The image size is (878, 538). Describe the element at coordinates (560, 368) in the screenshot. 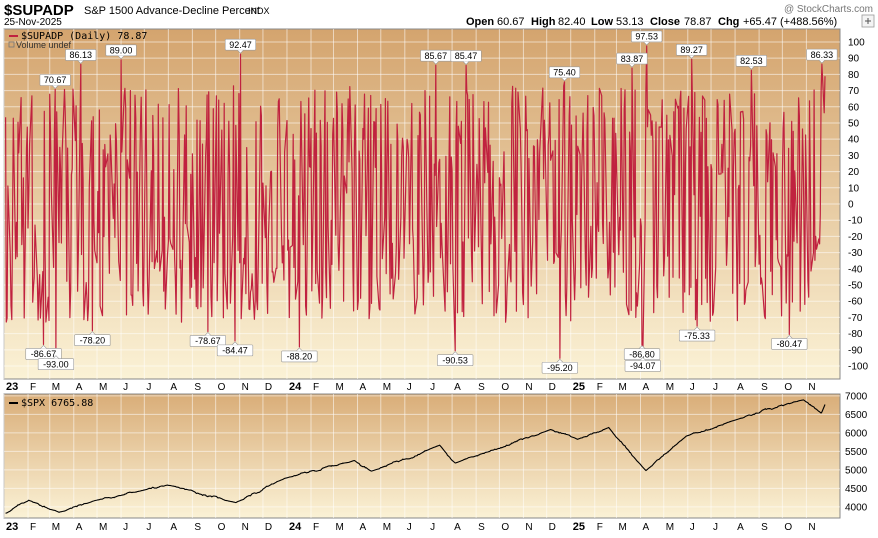

I see `svg-text: -95.20` at that location.